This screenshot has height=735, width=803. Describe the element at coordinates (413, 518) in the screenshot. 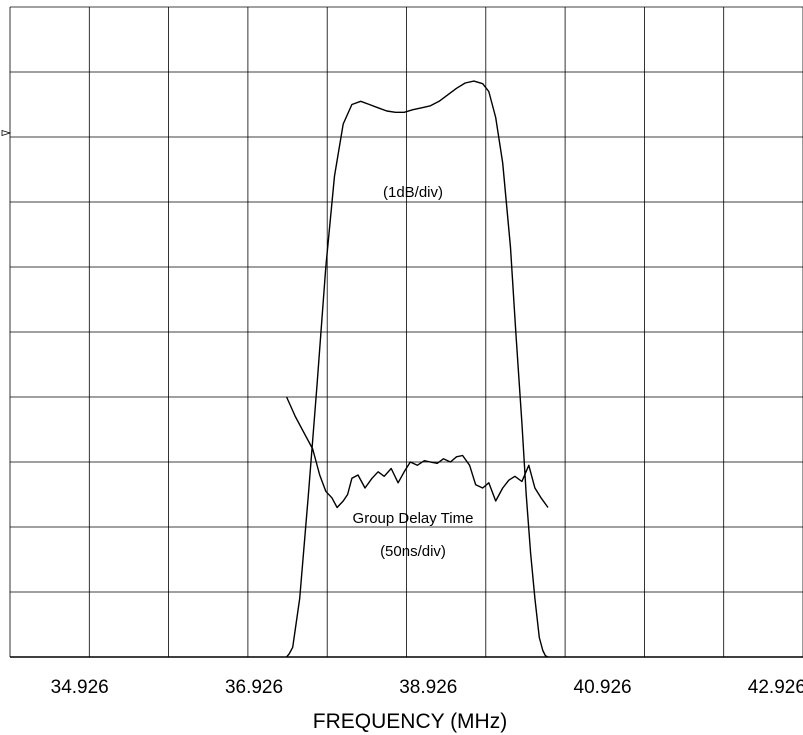

I see `group-delay-title: Group Delay Time` at that location.